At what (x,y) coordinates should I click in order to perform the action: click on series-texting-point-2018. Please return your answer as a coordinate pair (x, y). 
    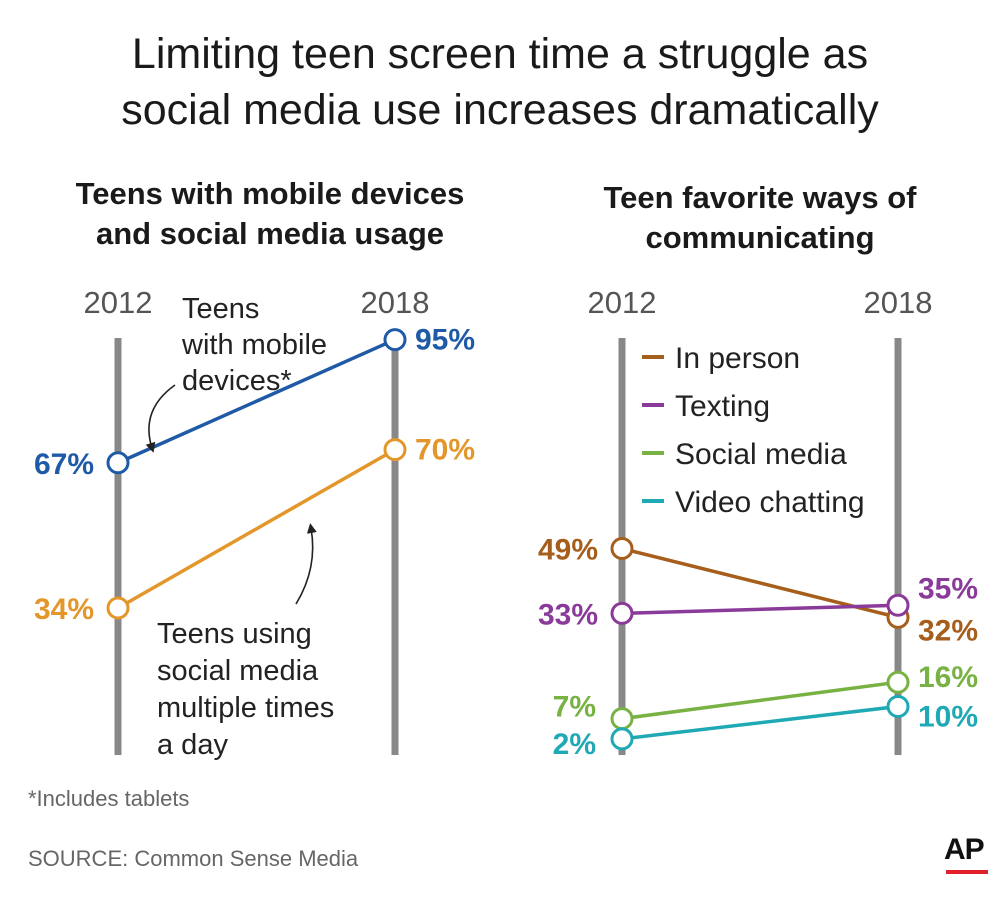
    Looking at the image, I should click on (898, 605).